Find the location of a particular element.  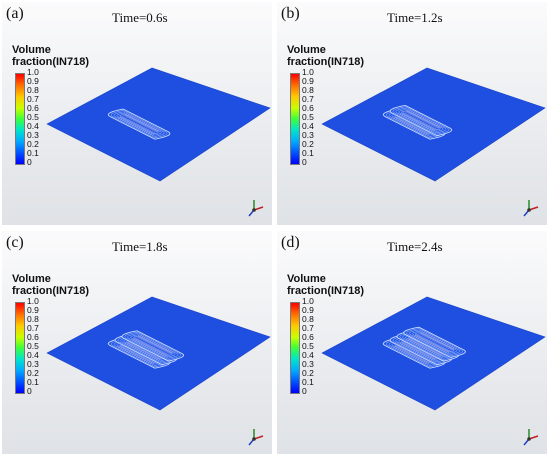

time-label: Time=2.4s is located at coordinates (415, 246).